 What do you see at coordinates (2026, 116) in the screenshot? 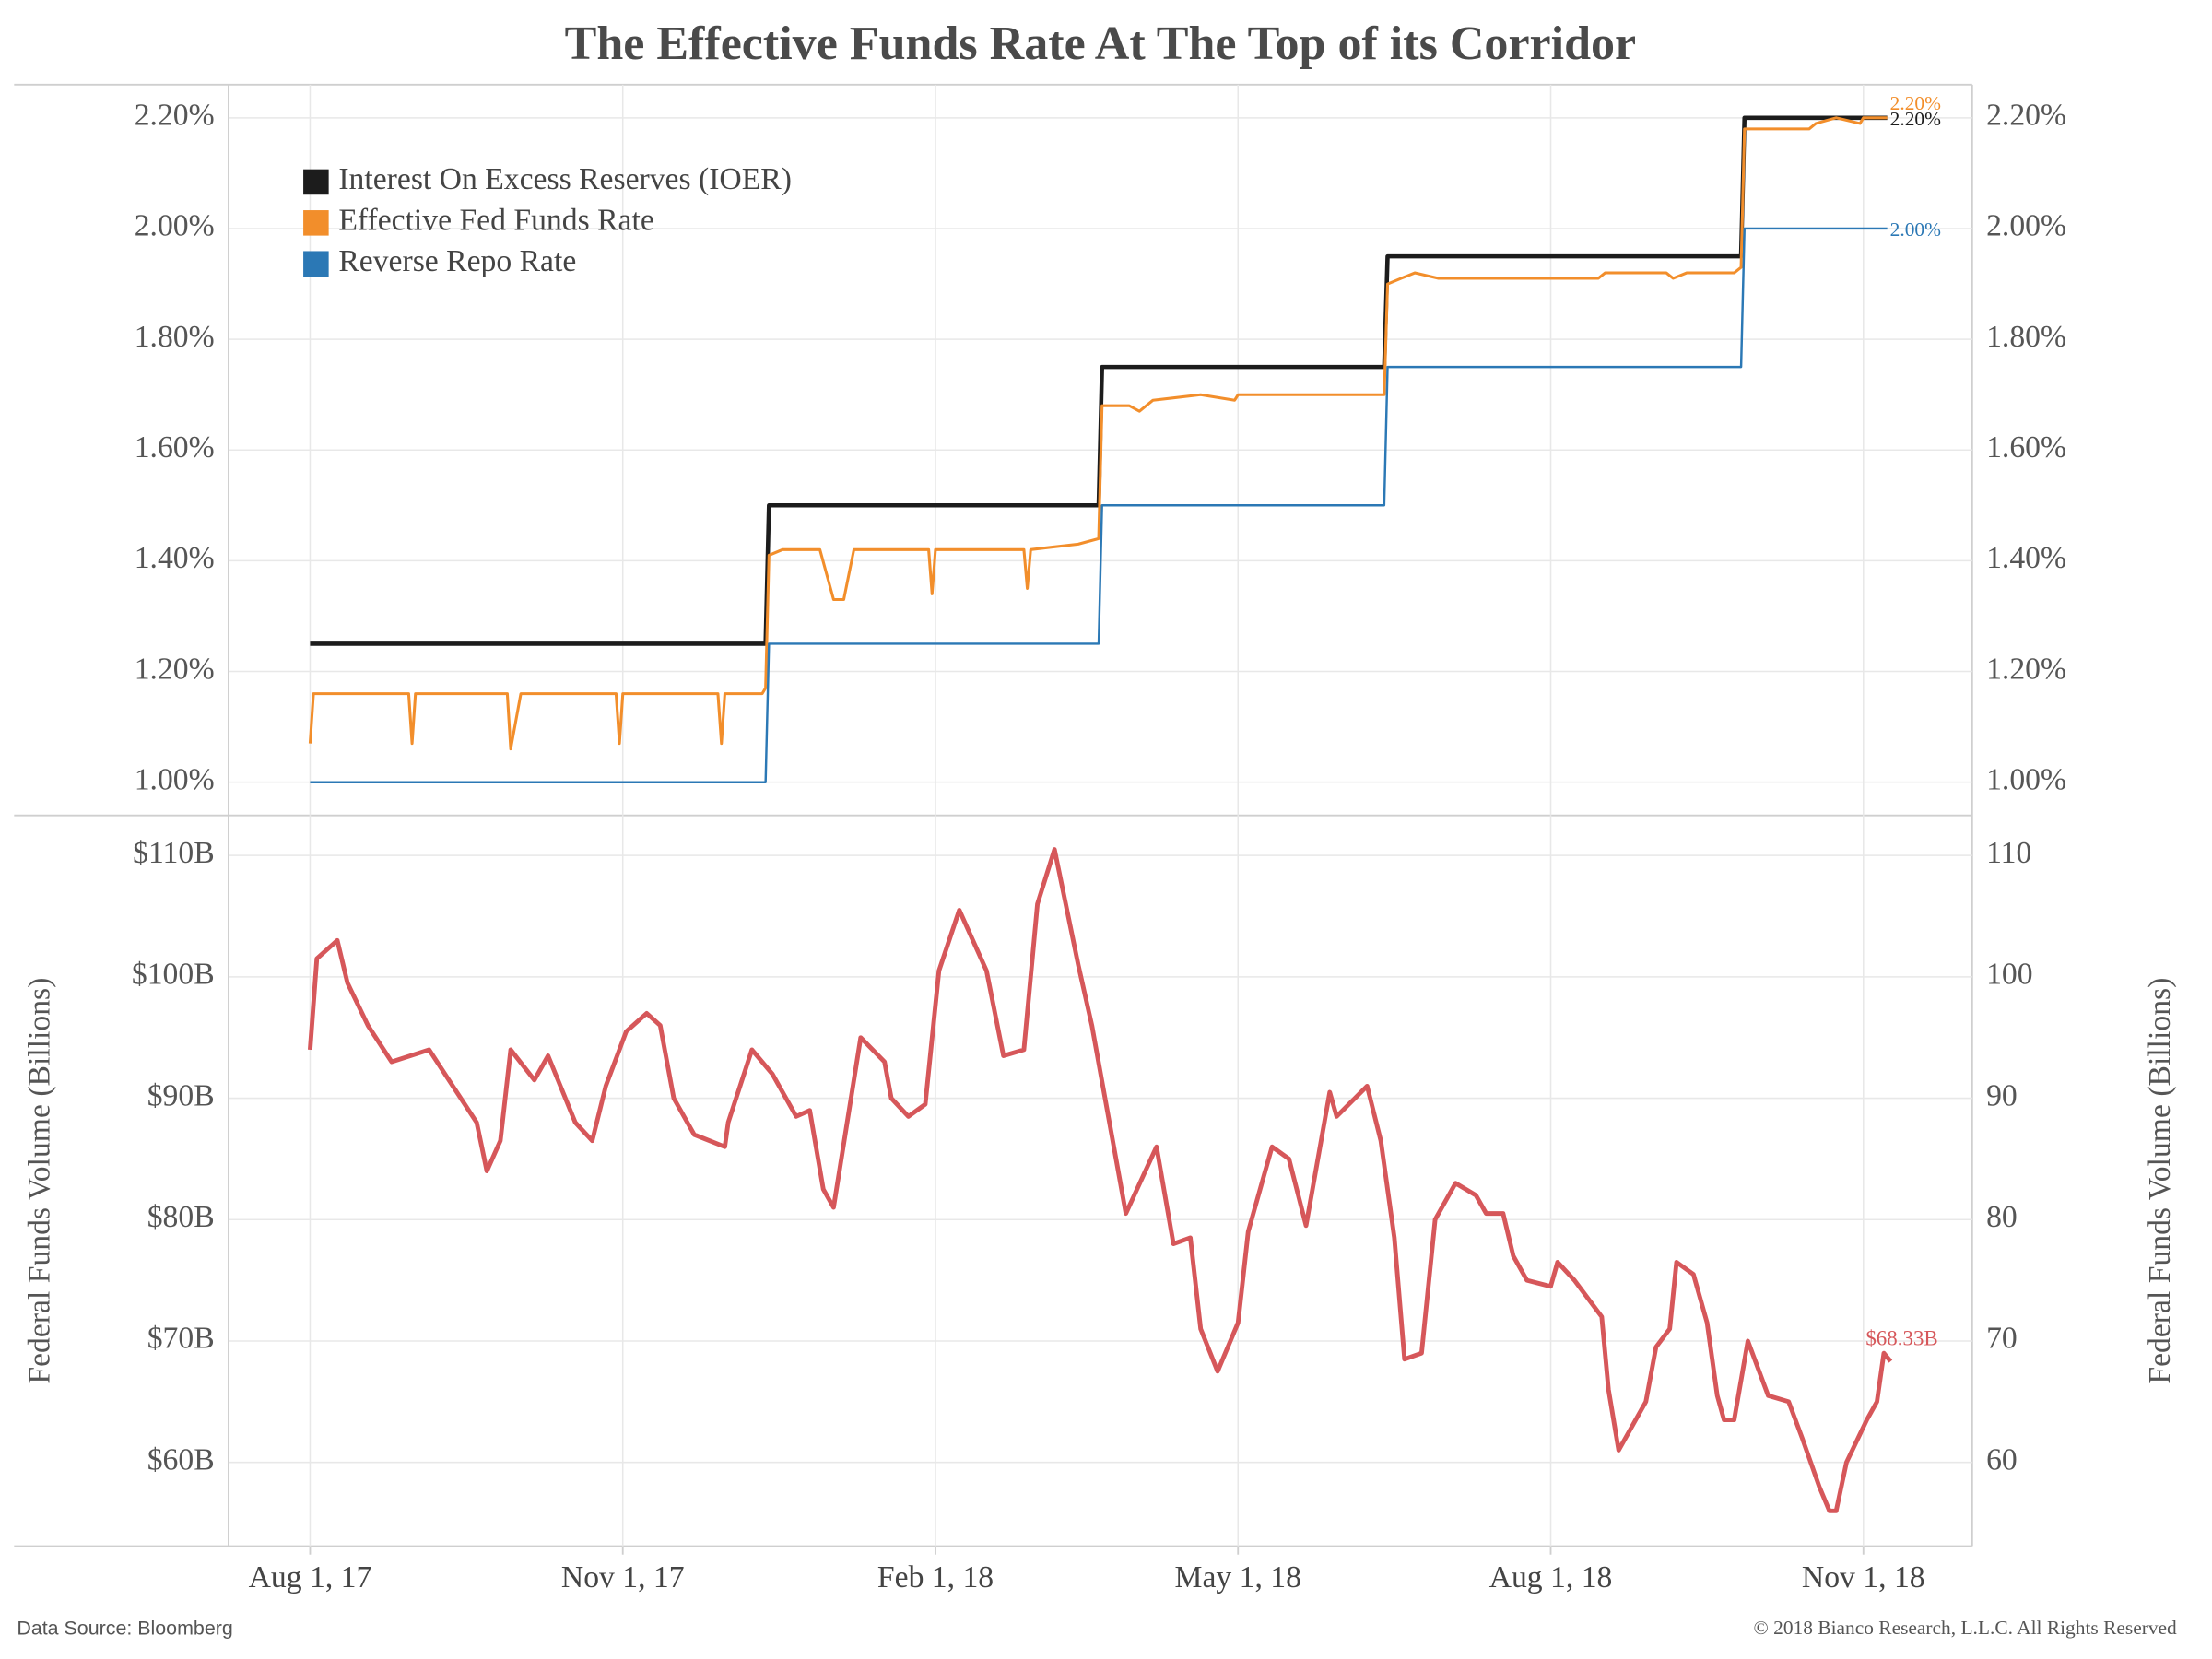
I see `y2-tick-label: 2.20%` at bounding box center [2026, 116].